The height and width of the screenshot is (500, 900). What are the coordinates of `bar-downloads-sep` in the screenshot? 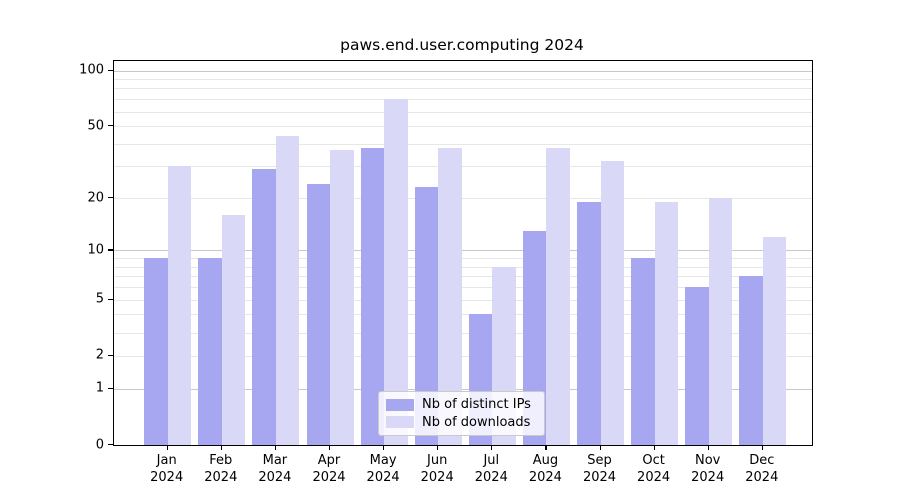 It's located at (612, 303).